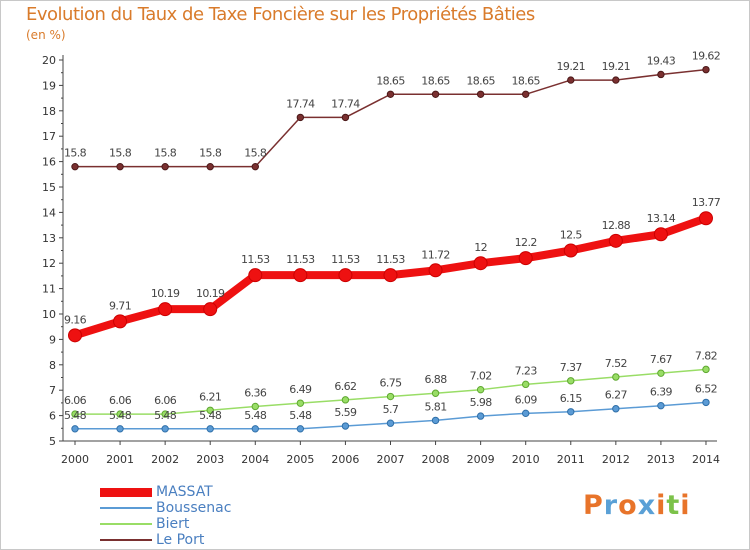  Describe the element at coordinates (300, 459) in the screenshot. I see `x-tick-label: 2005` at that location.